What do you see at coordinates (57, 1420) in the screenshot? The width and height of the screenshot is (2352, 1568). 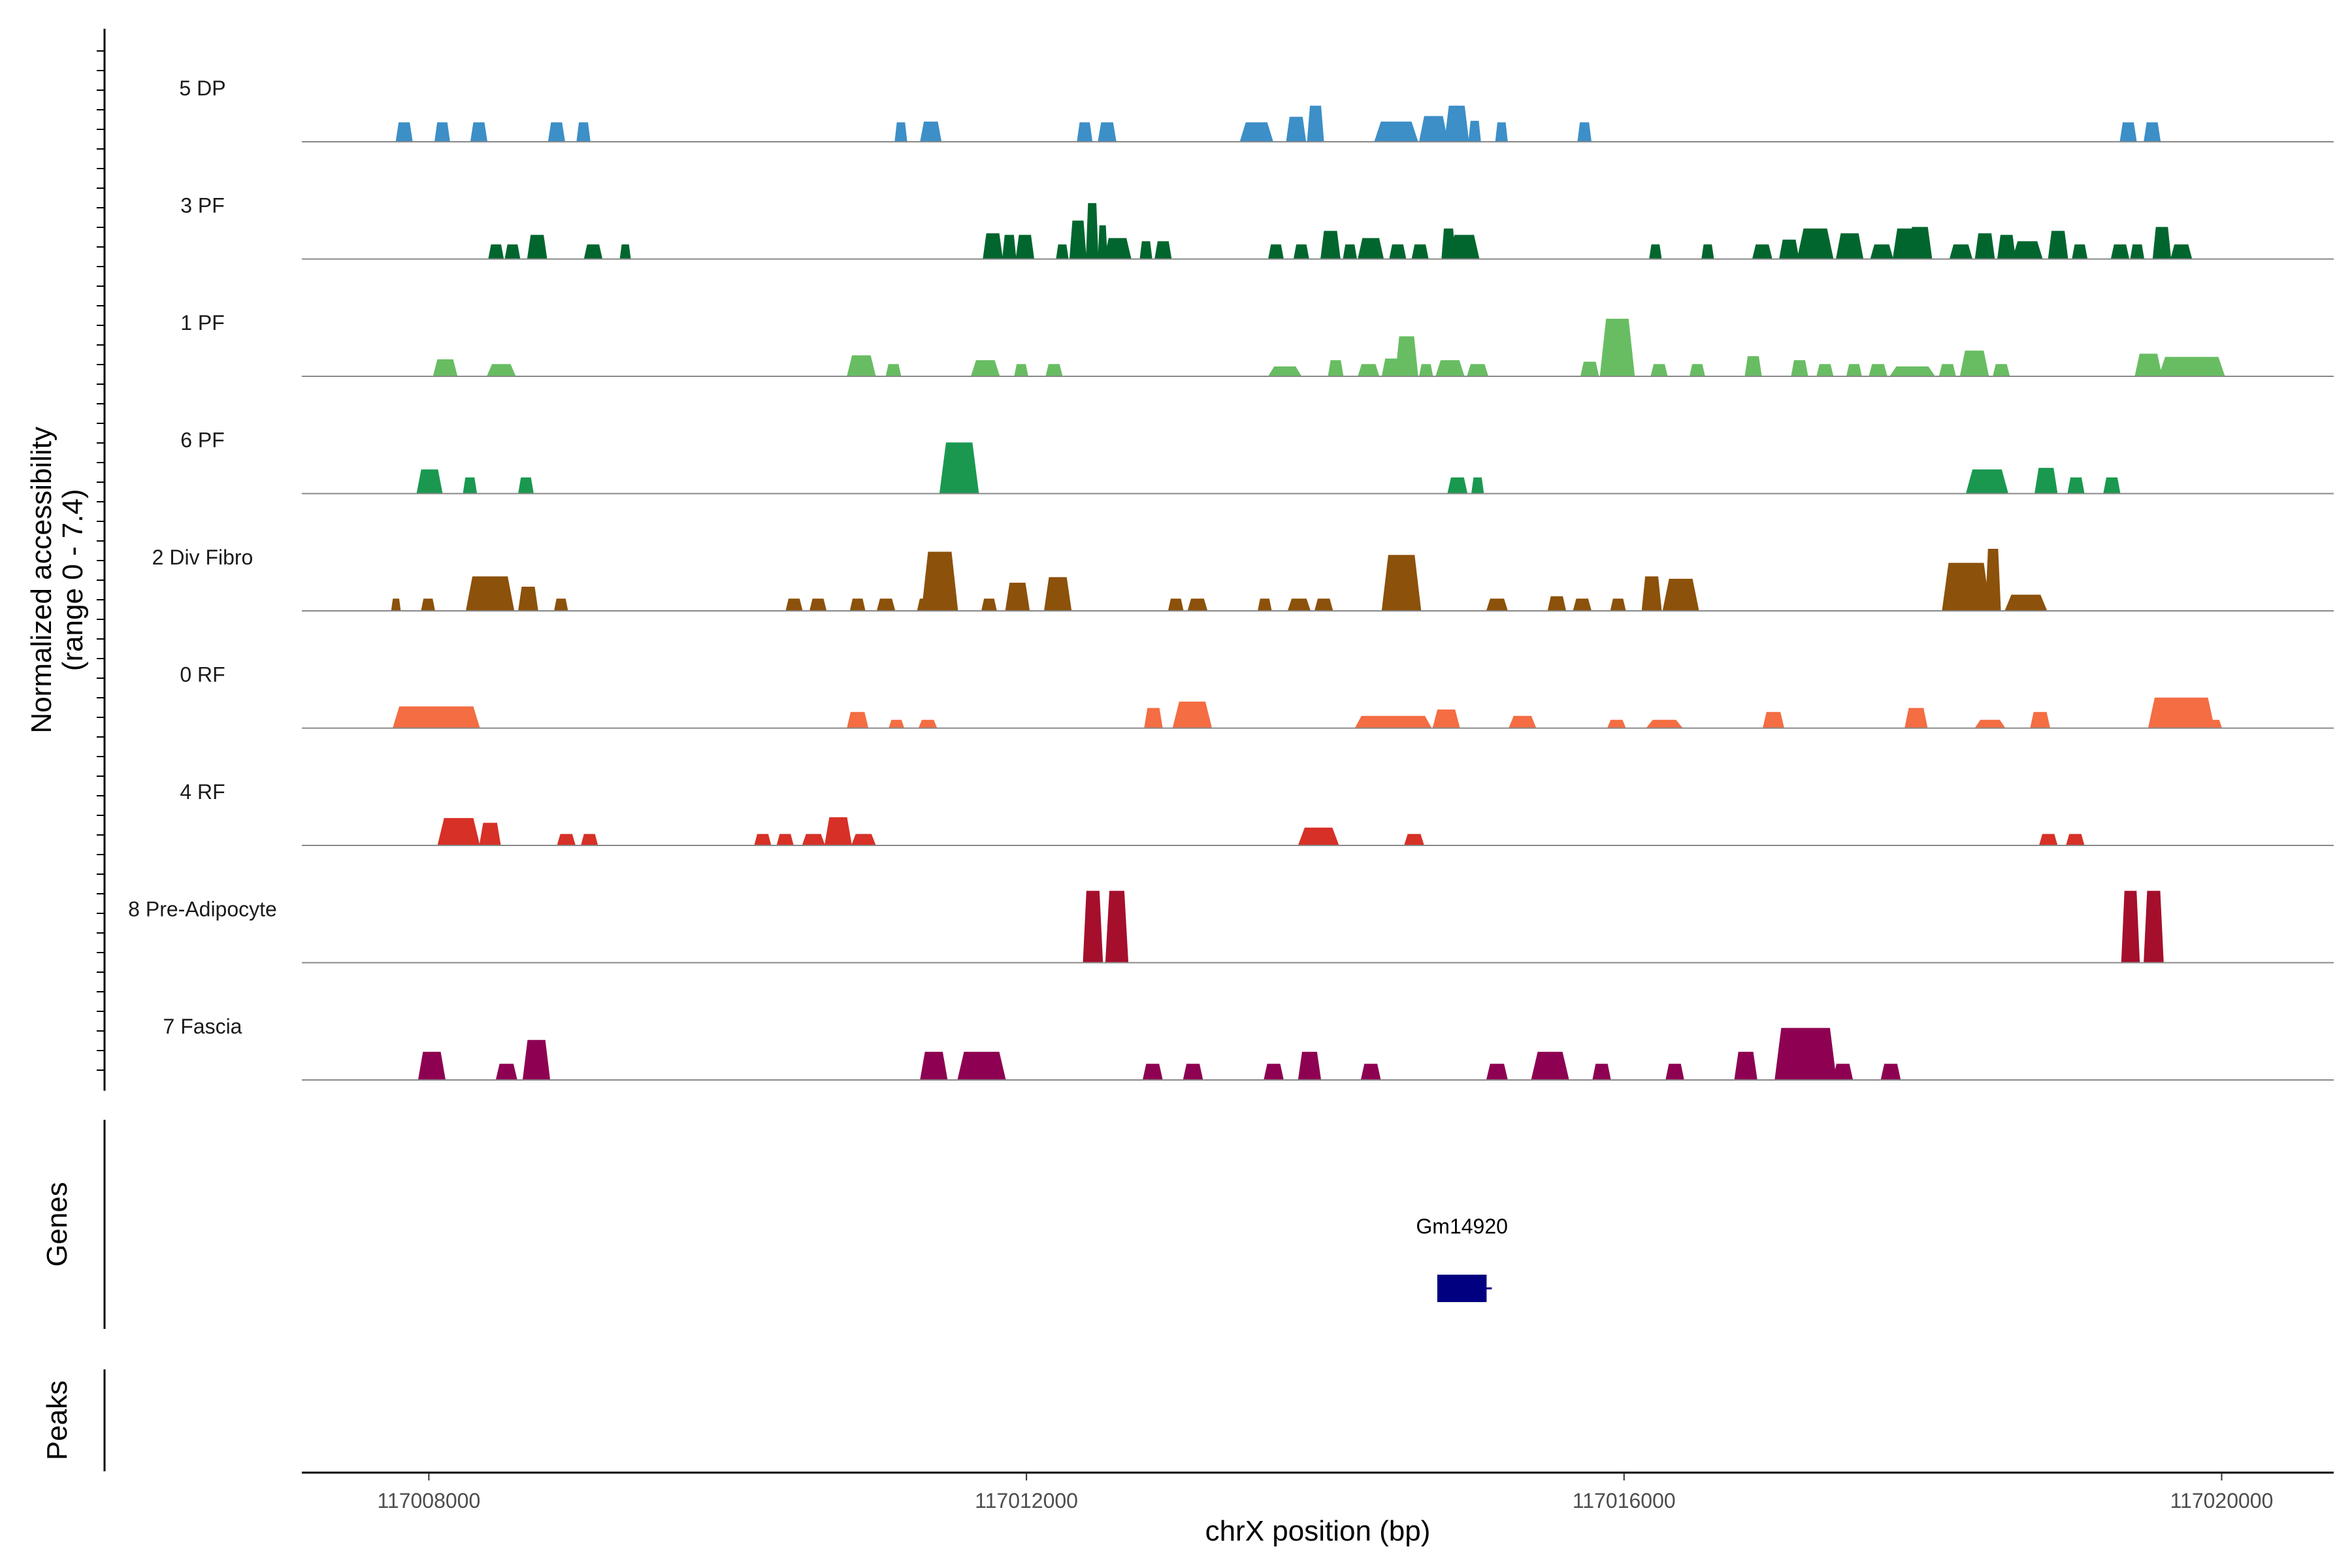 I see `peaks-panel-title: Peaks` at bounding box center [57, 1420].